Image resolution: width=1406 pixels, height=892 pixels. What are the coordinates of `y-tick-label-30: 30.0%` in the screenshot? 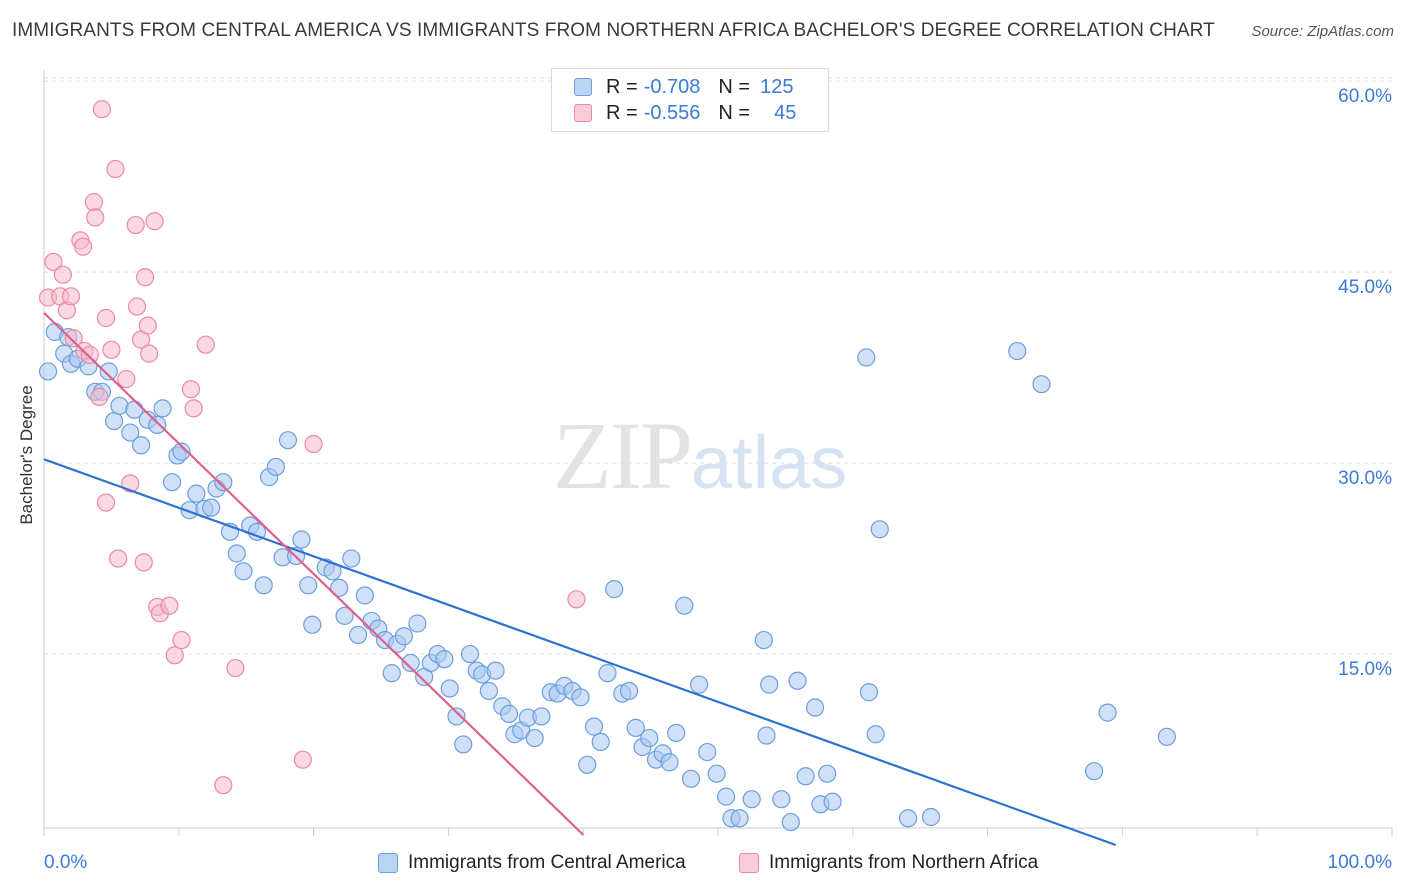 It's located at (1365, 478).